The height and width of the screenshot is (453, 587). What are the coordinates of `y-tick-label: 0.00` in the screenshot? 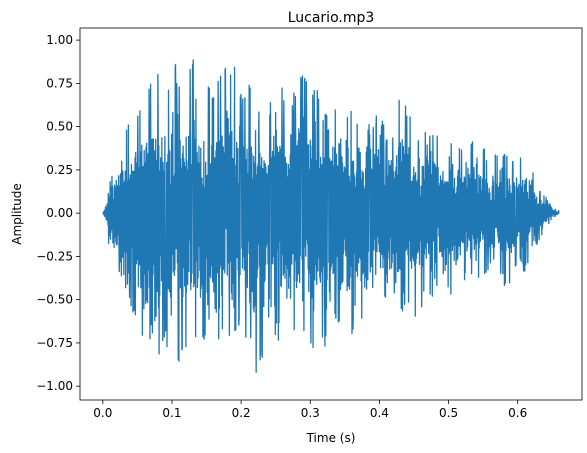 It's located at (59, 213).